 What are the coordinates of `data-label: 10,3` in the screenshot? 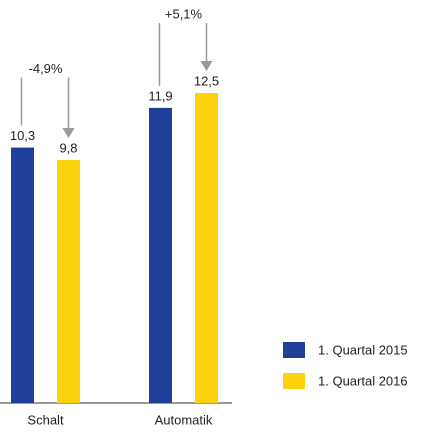 It's located at (22, 135).